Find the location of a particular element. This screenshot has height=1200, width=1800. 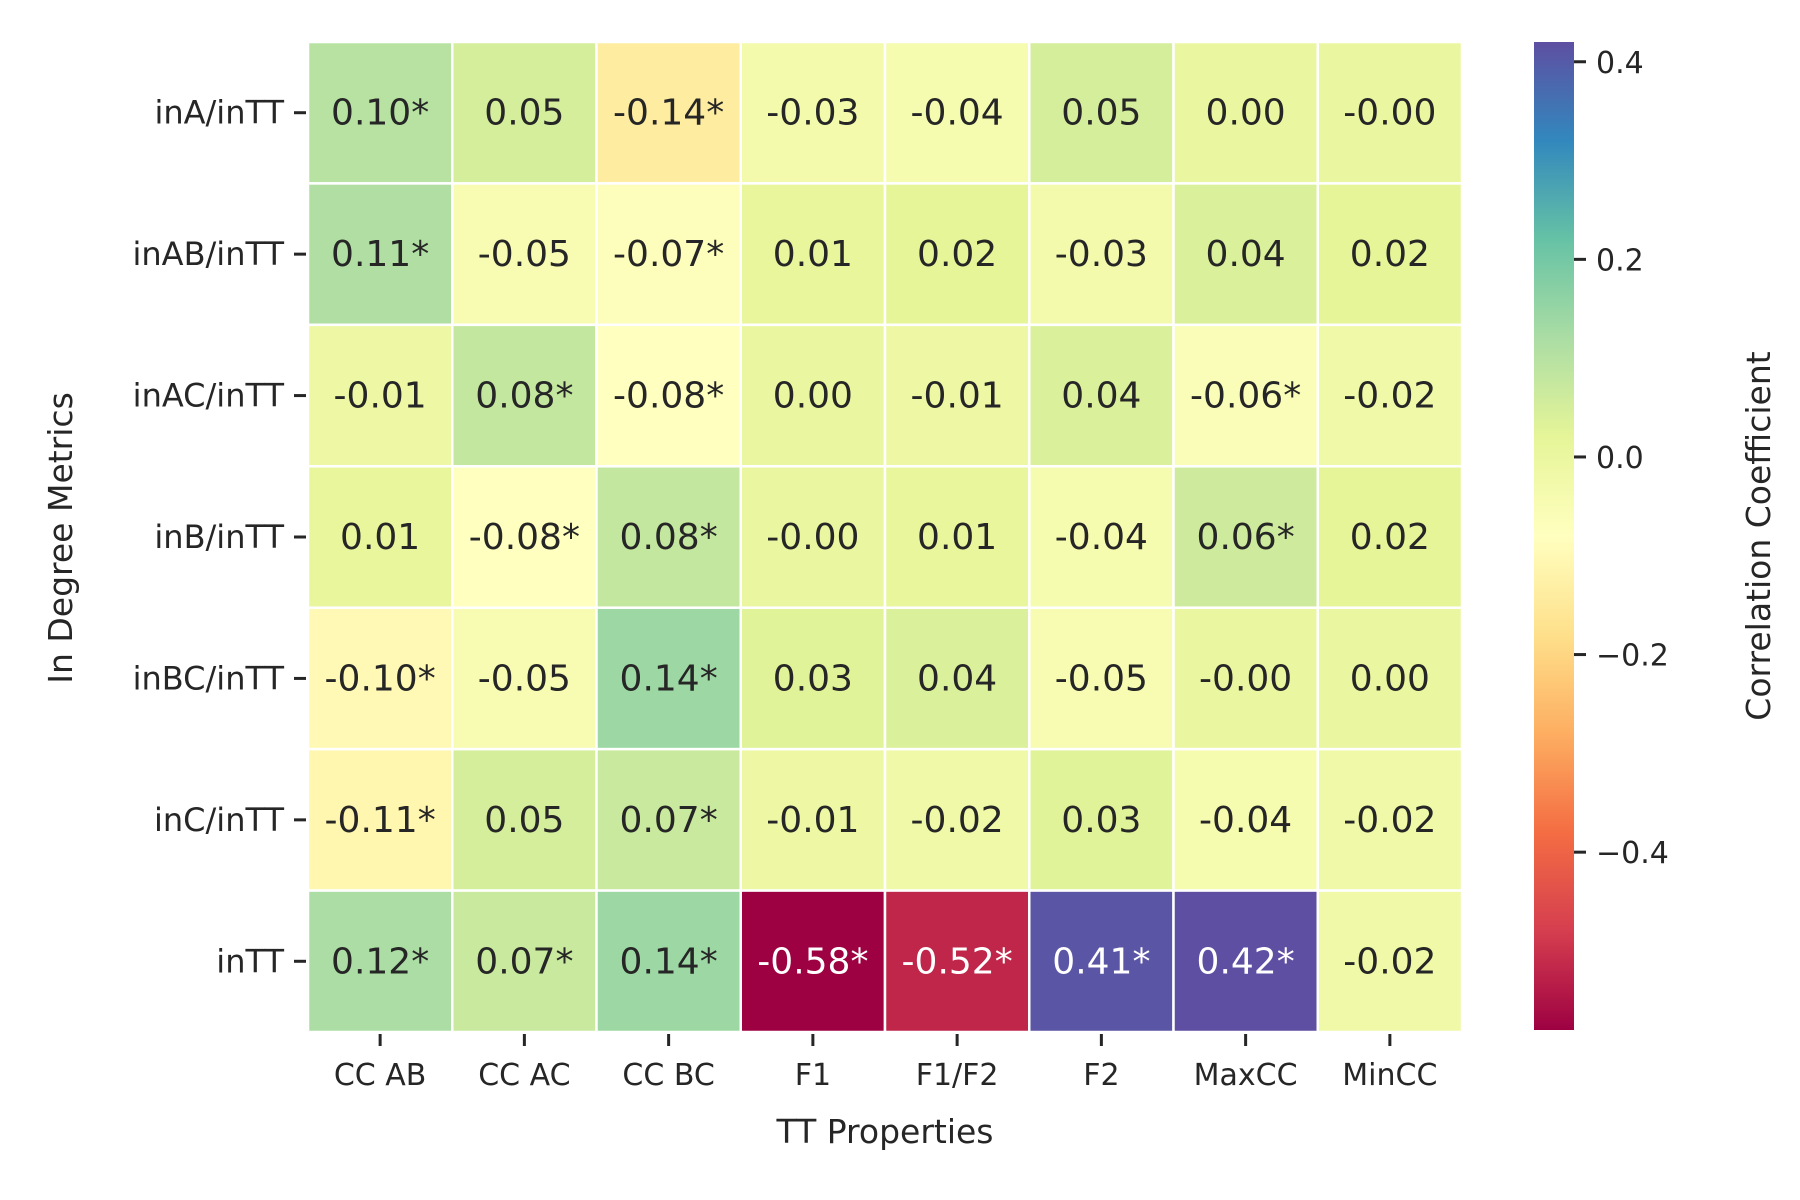

colorbar-tick-label: 0.0 is located at coordinates (1620, 458).